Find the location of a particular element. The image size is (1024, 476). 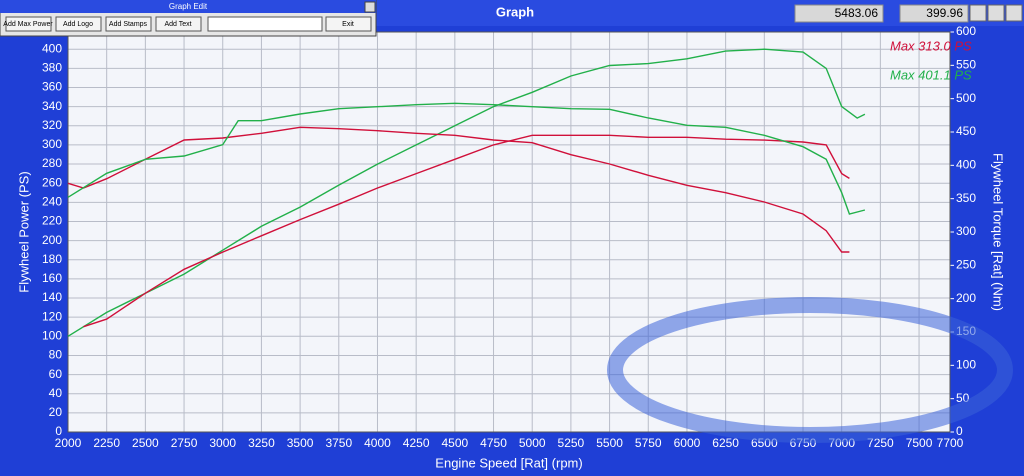

y-axis-title: Flywheel Power (PS) is located at coordinates (23, 231).